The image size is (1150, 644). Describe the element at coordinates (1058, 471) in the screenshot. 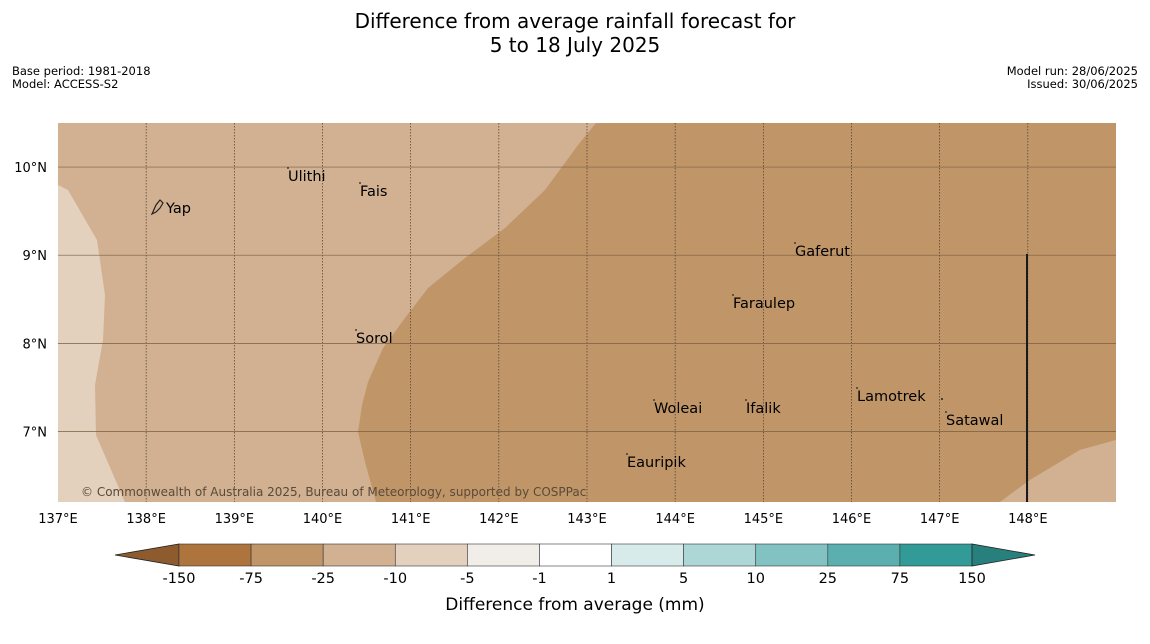

I see `region-minus-25-to-10-se` at that location.